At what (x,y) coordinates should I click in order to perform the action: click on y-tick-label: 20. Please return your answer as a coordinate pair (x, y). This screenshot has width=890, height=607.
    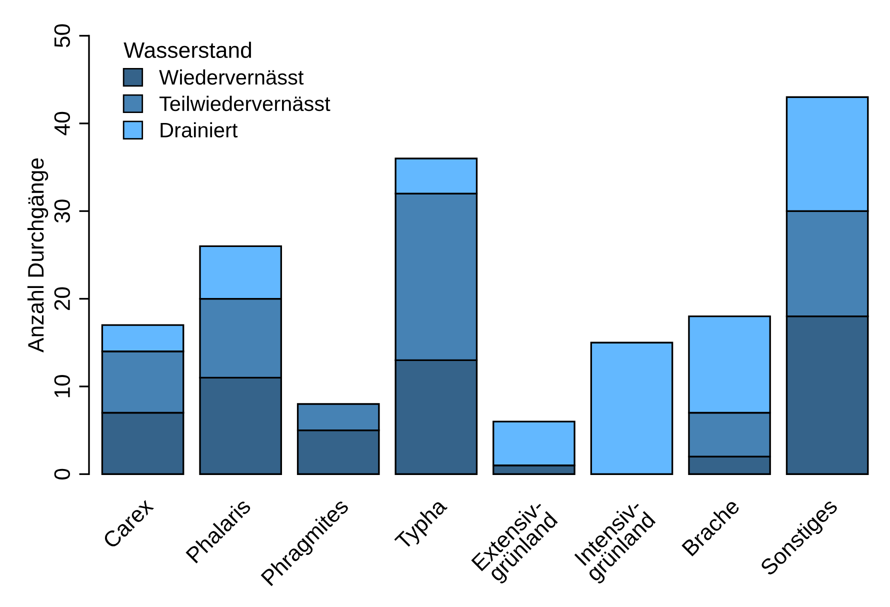
    Looking at the image, I should click on (62, 298).